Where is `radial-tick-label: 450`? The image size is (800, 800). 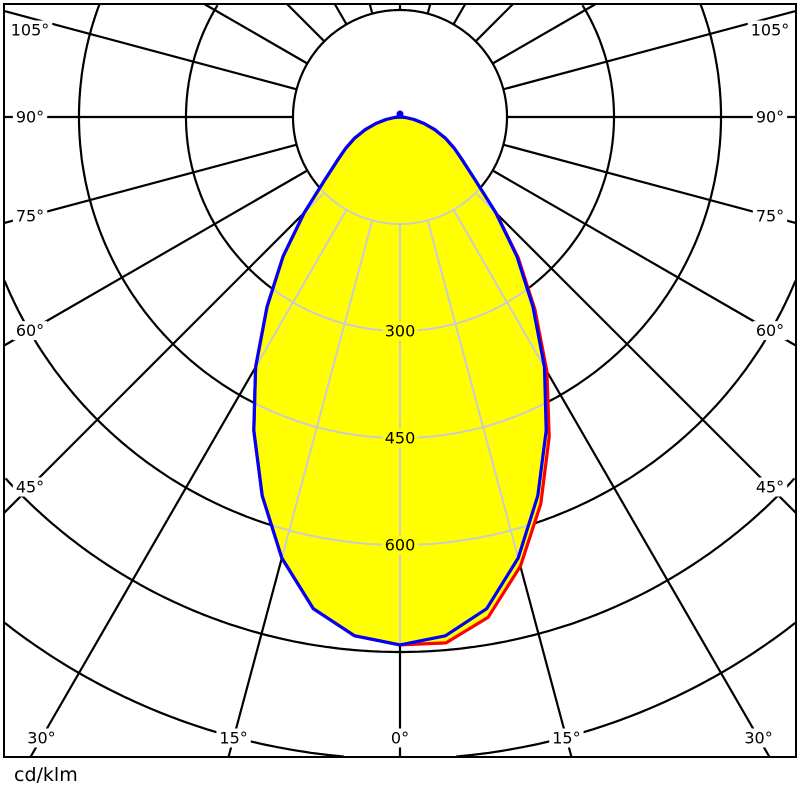
radial-tick-label: 450 is located at coordinates (400, 438).